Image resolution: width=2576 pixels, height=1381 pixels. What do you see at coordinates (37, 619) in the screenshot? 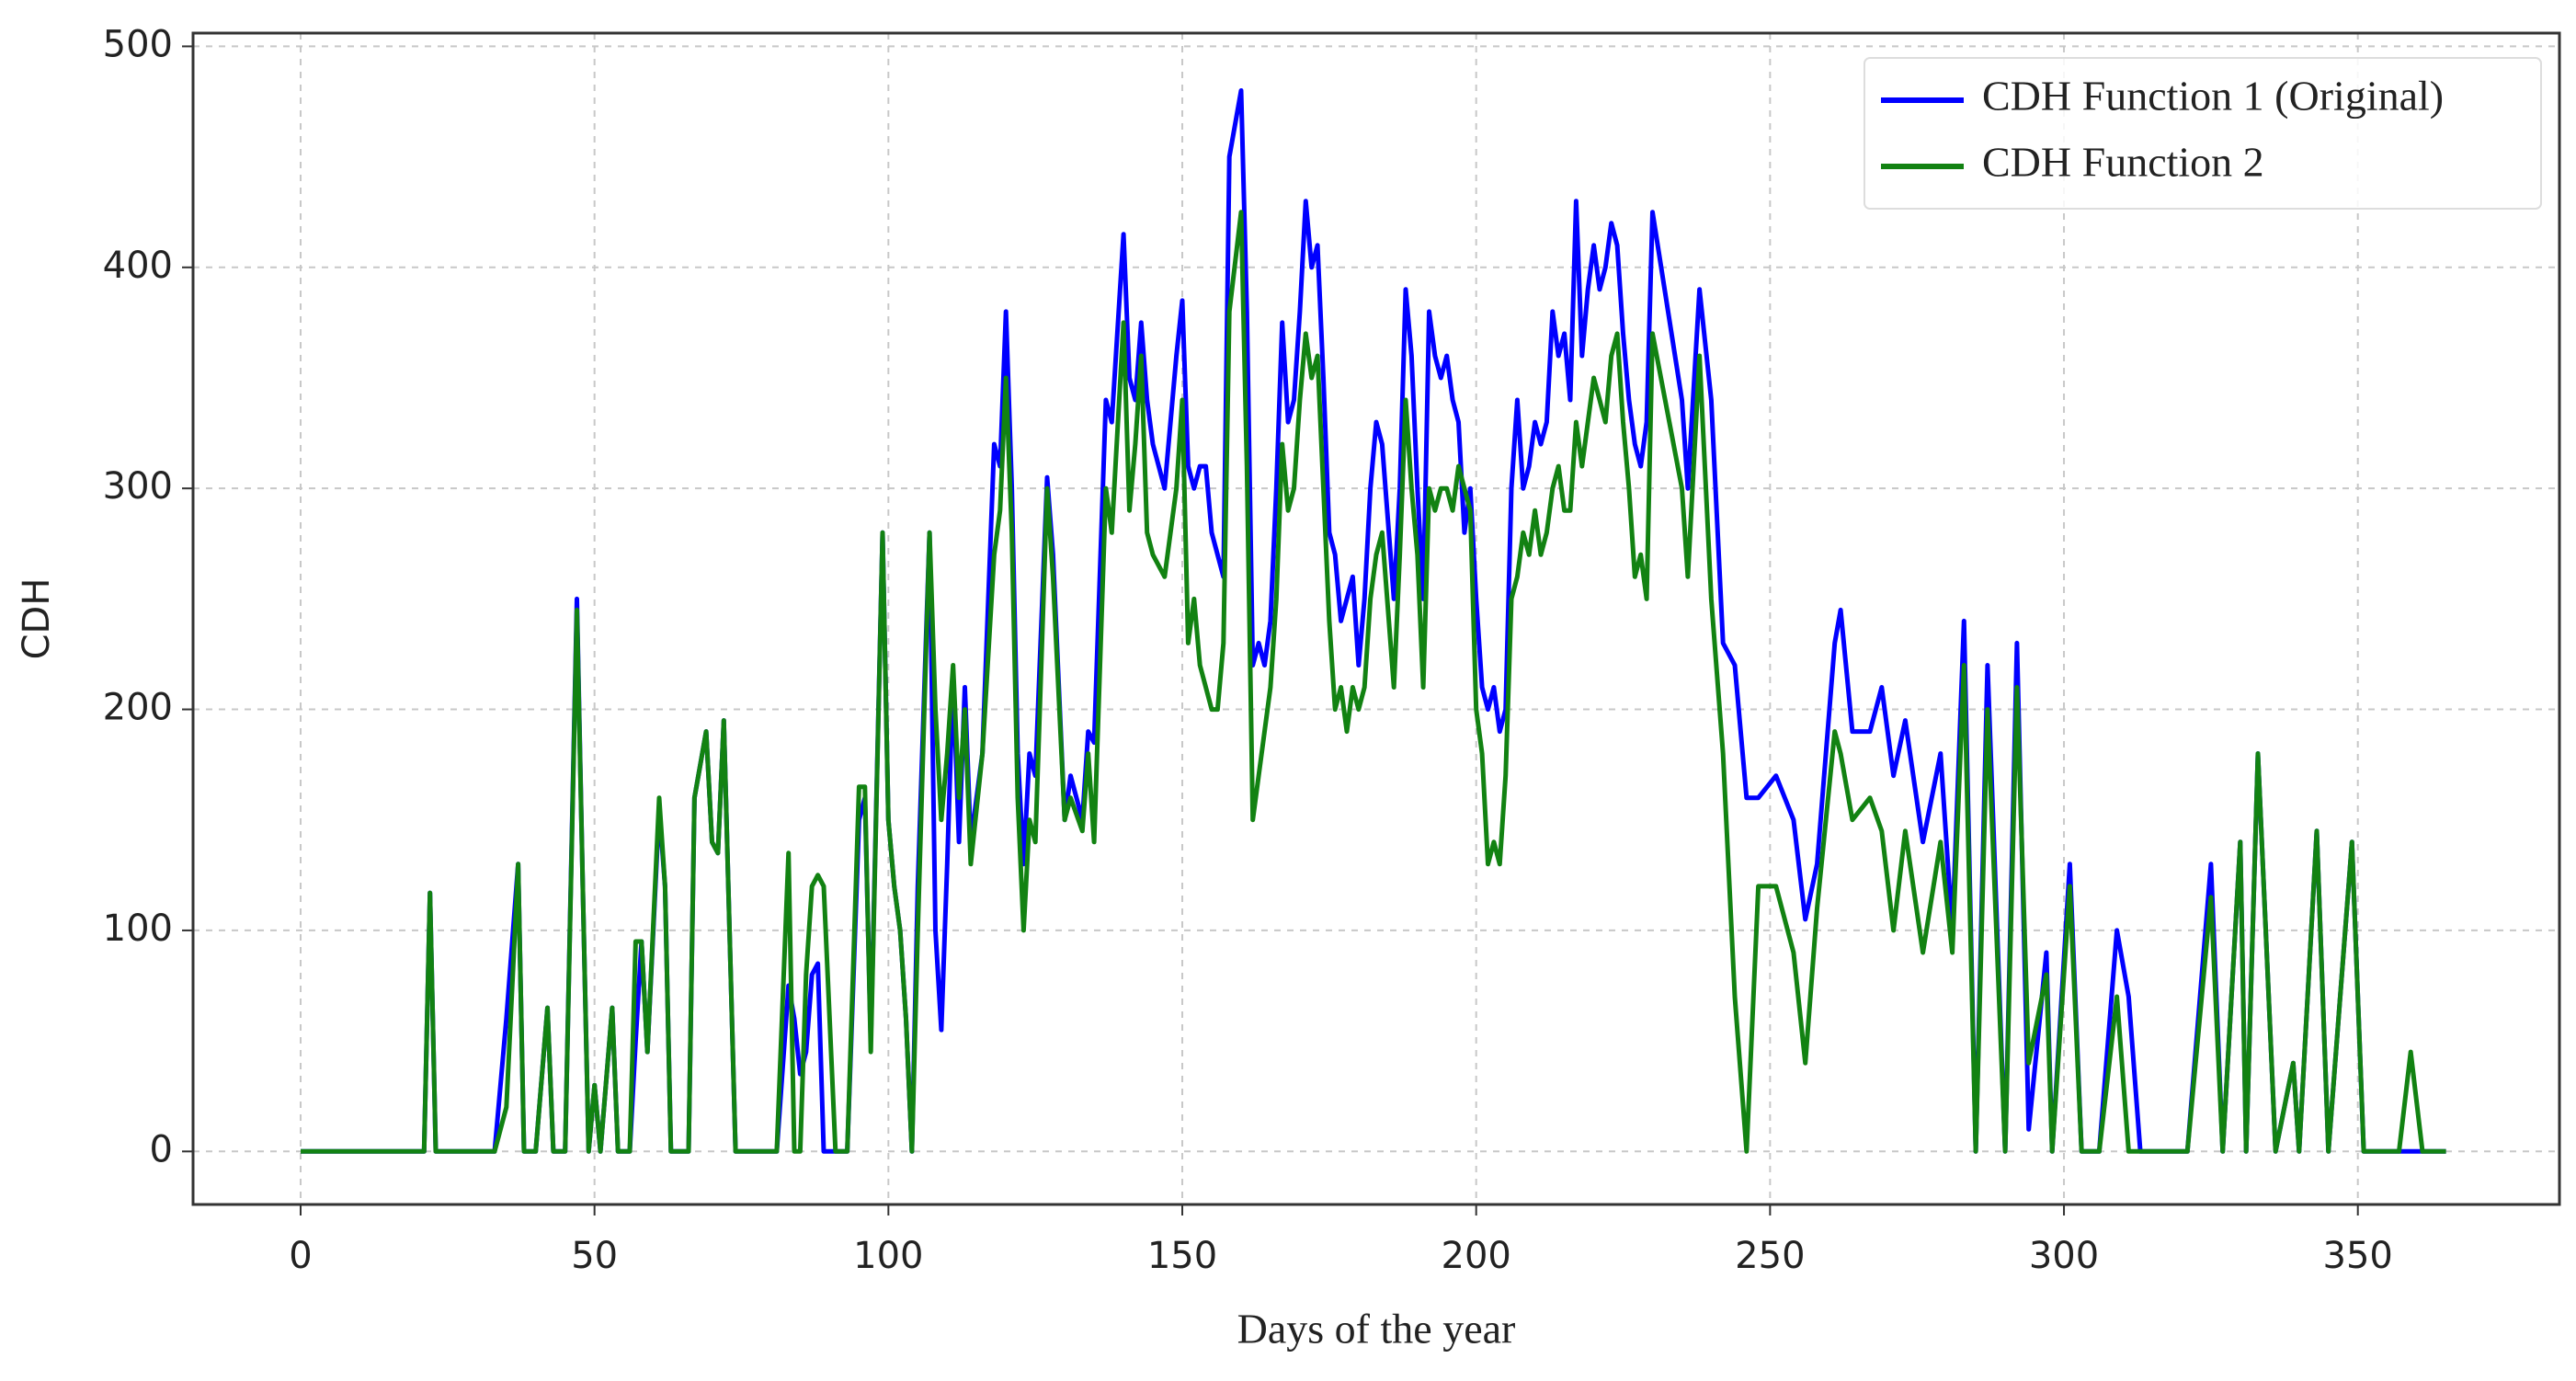
I see `y-axis-label: CDH` at bounding box center [37, 619].